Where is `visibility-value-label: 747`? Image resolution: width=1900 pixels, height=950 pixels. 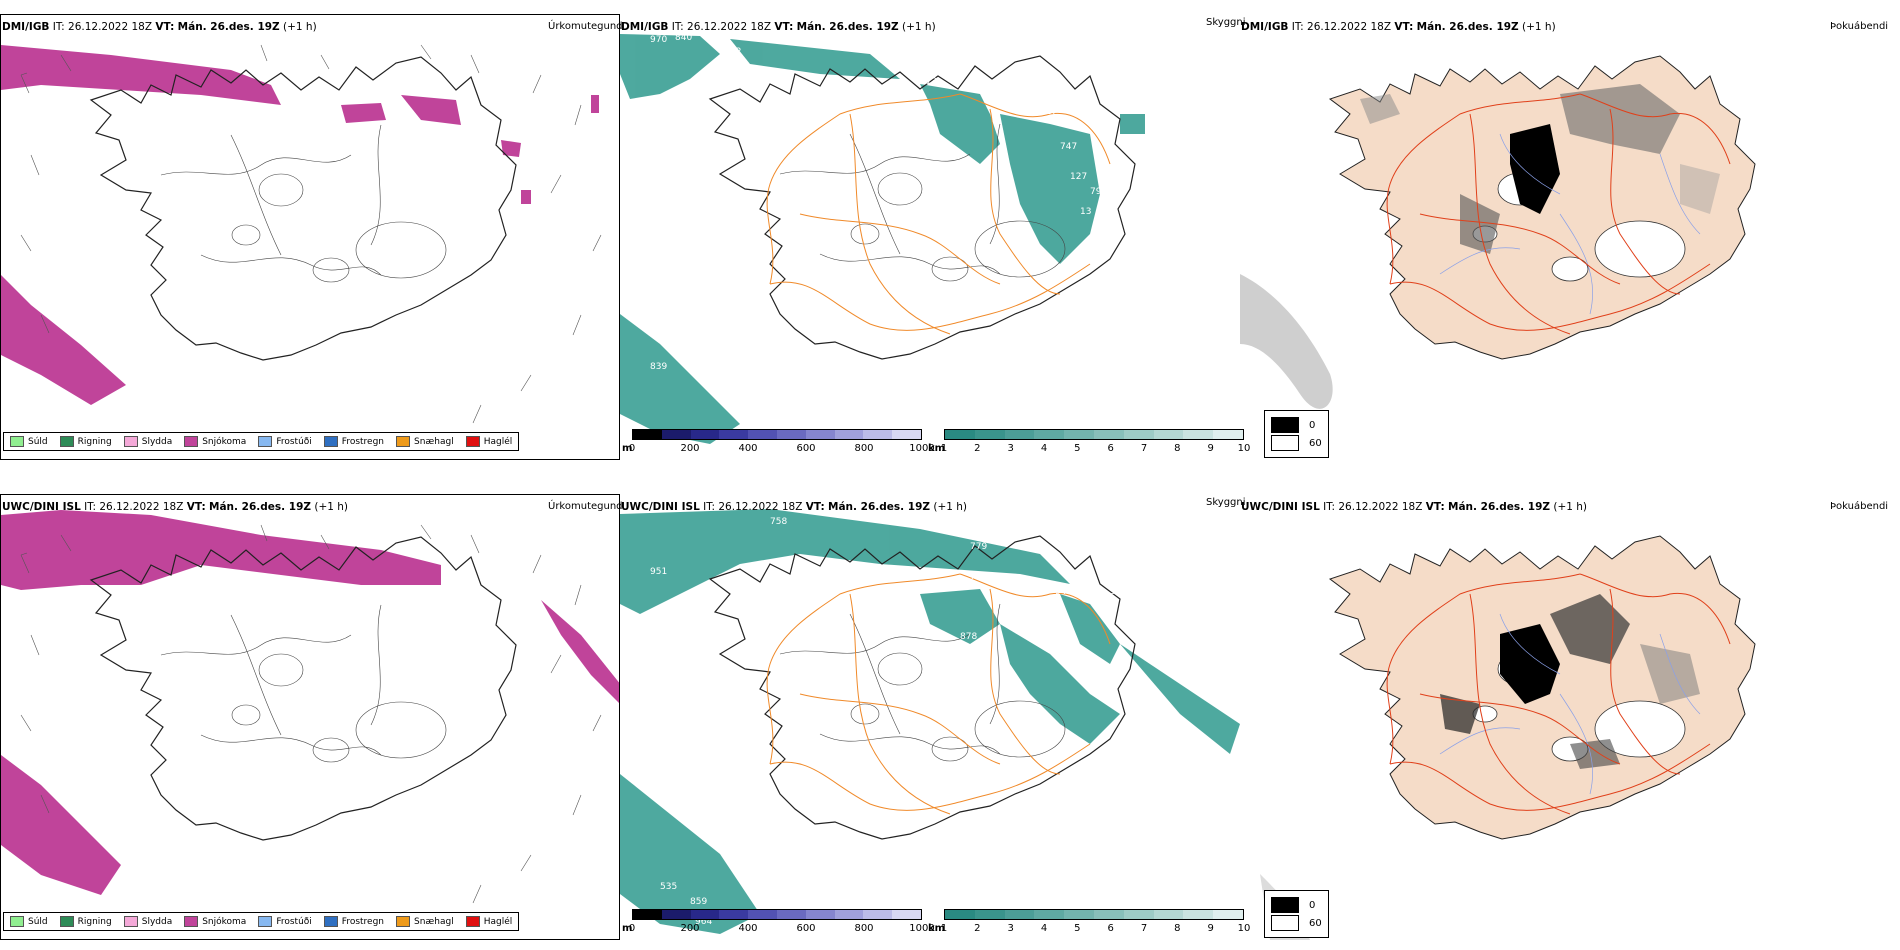
visibility-value-label: 747 is located at coordinates (1068, 147).